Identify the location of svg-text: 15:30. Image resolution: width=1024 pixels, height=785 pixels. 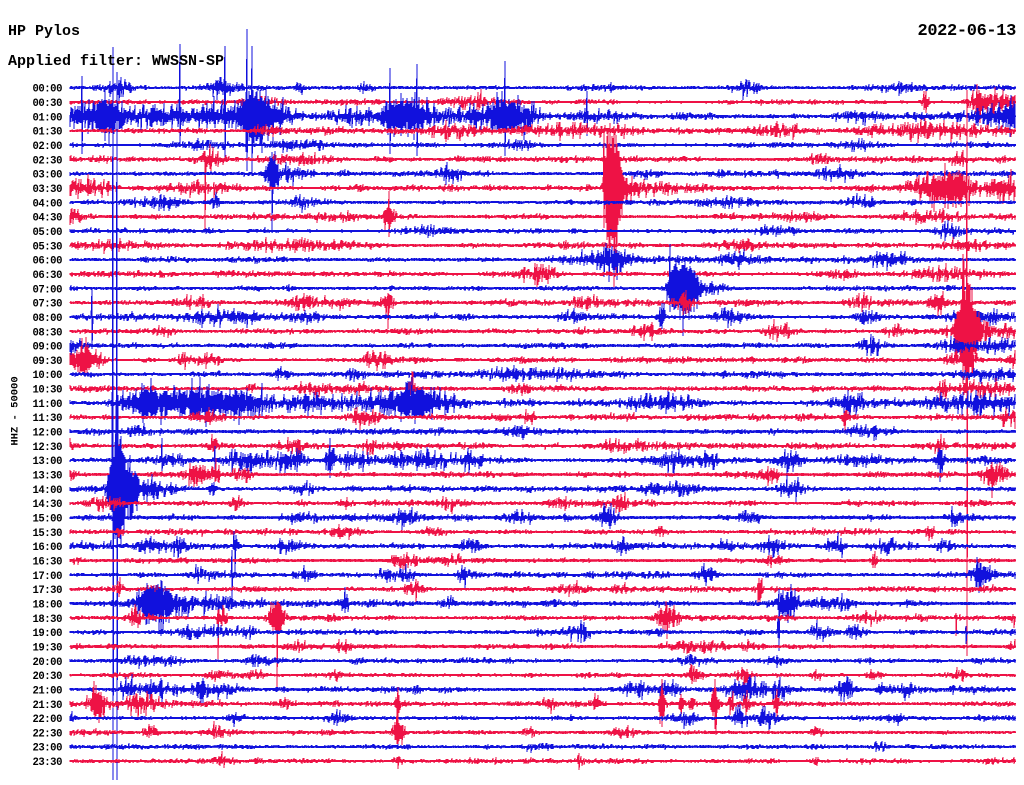
(47, 534).